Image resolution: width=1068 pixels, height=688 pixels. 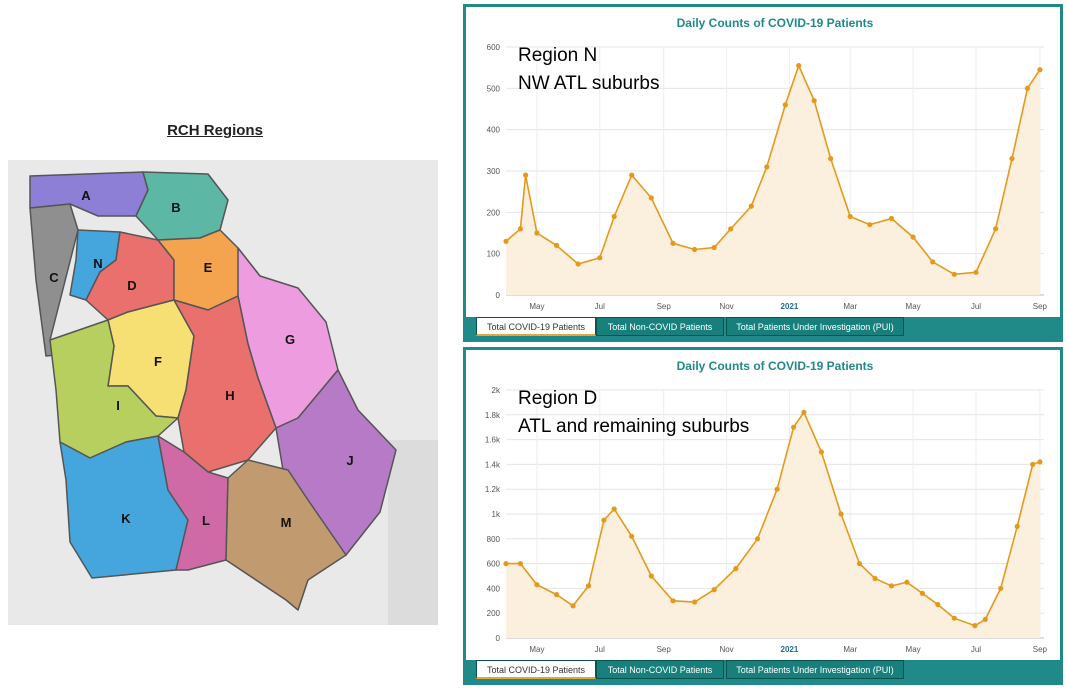 What do you see at coordinates (494, 88) in the screenshot?
I see `y-tick-label: 500` at bounding box center [494, 88].